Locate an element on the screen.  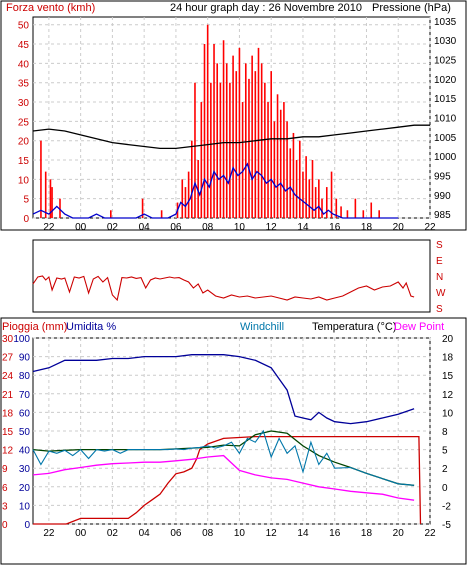
wind-x-tick: 18 is located at coordinates (367, 227).